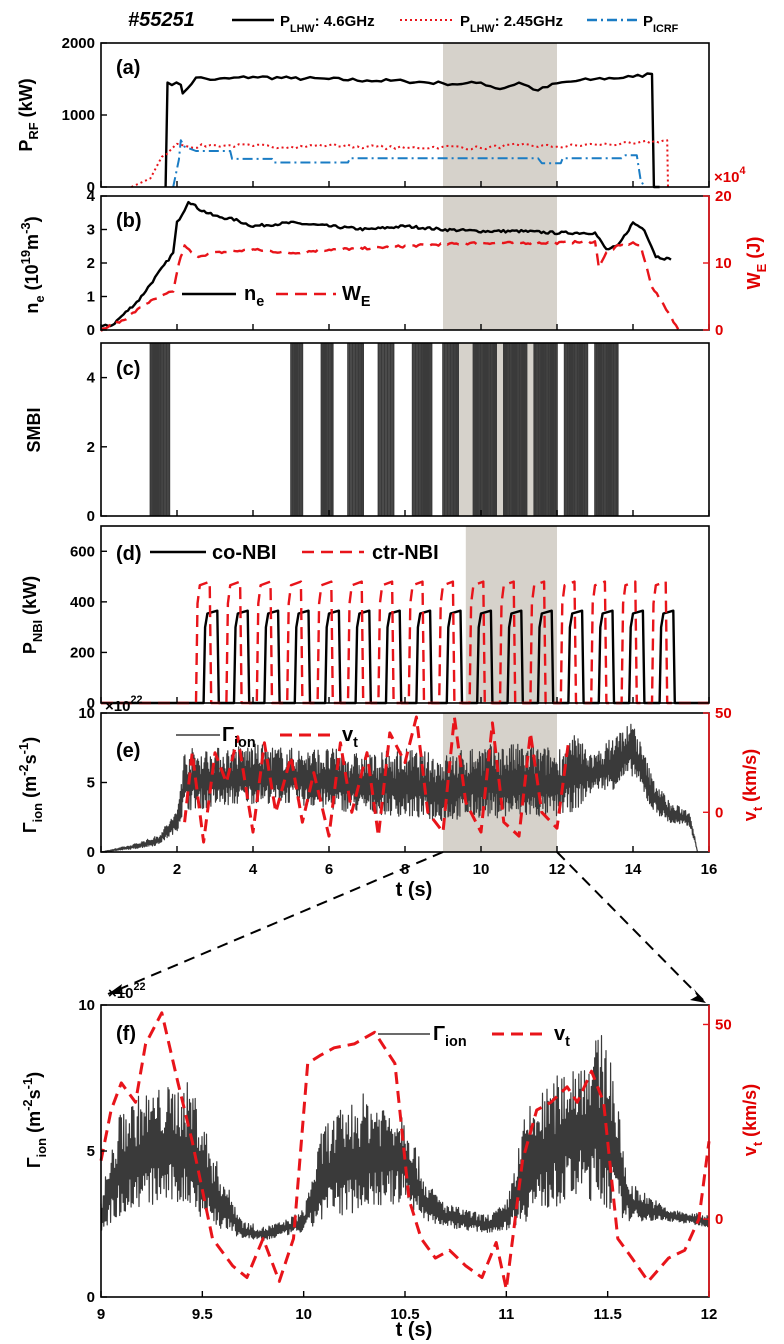 The width and height of the screenshot is (784, 1344). Describe the element at coordinates (86, 713) in the screenshot. I see `panel-e-ytick-label: 10` at that location.